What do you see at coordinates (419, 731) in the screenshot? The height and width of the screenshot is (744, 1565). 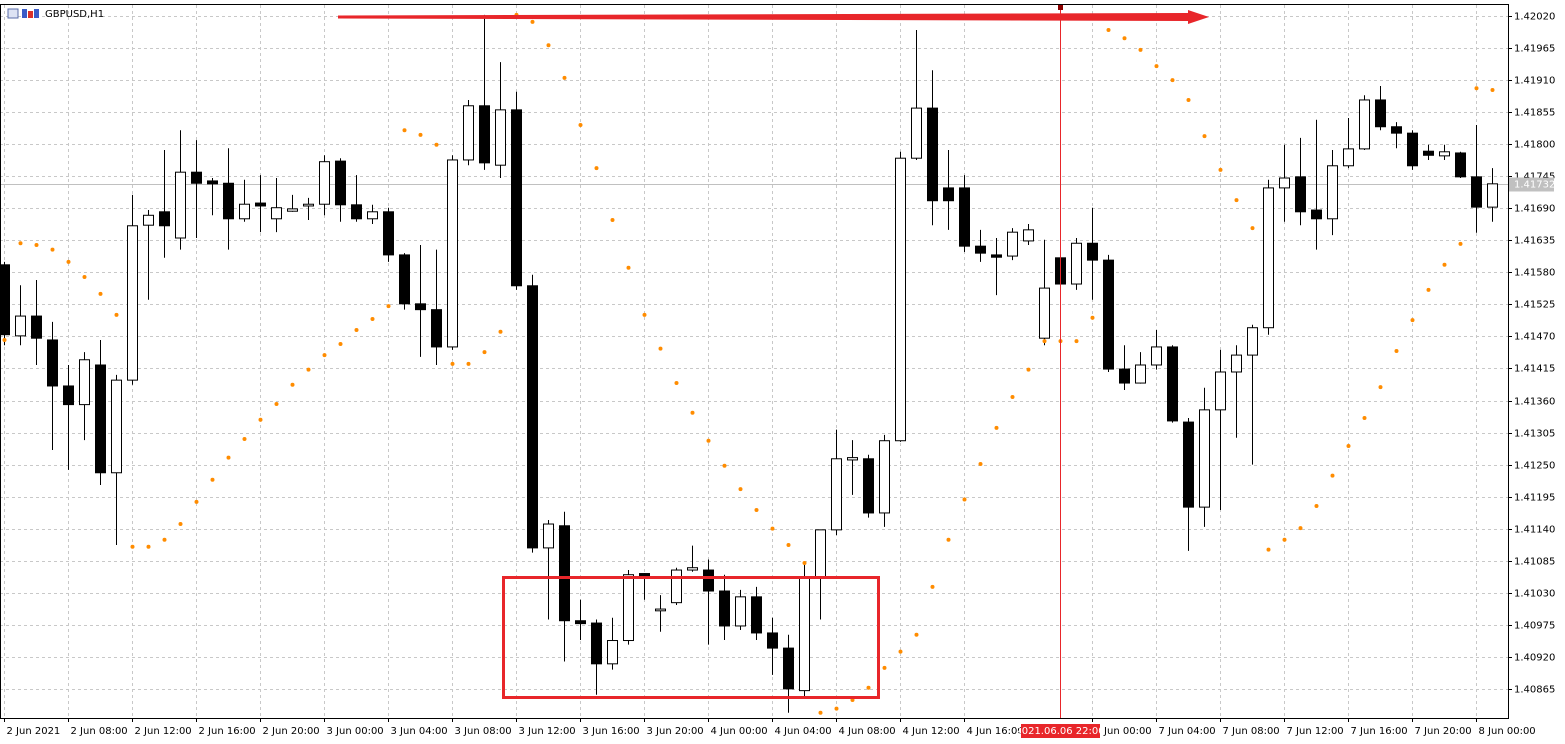 I see `x-tick-label: 3 Jun 04:00` at bounding box center [419, 731].